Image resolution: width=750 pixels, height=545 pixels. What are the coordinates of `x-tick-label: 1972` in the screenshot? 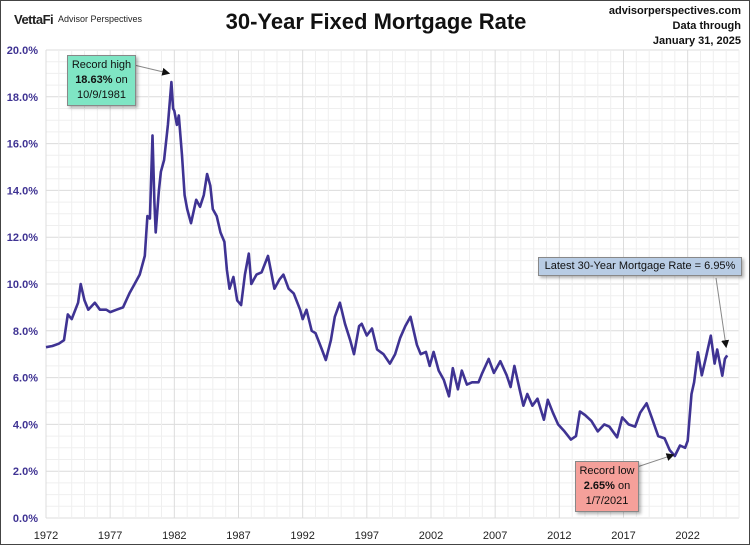 It's located at (46, 536).